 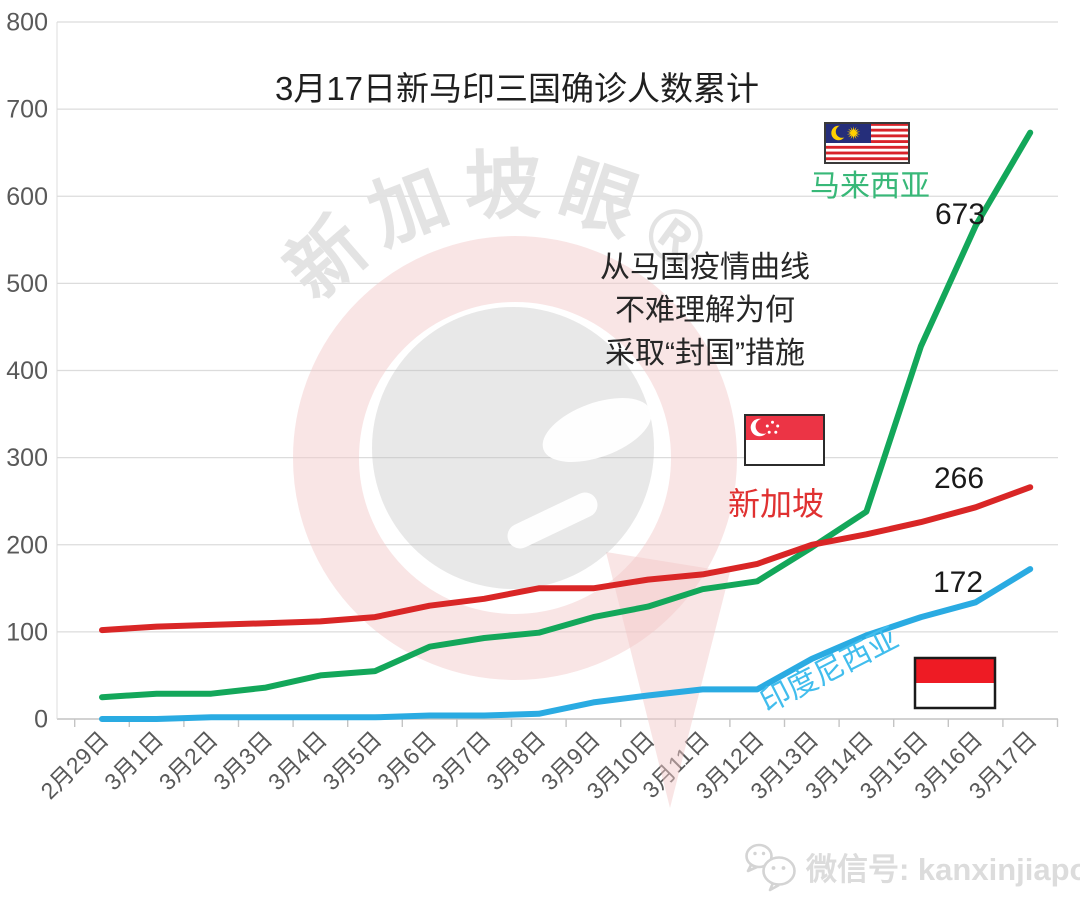 What do you see at coordinates (566, 559) in the screenshot?
I see `series-line-singapore` at bounding box center [566, 559].